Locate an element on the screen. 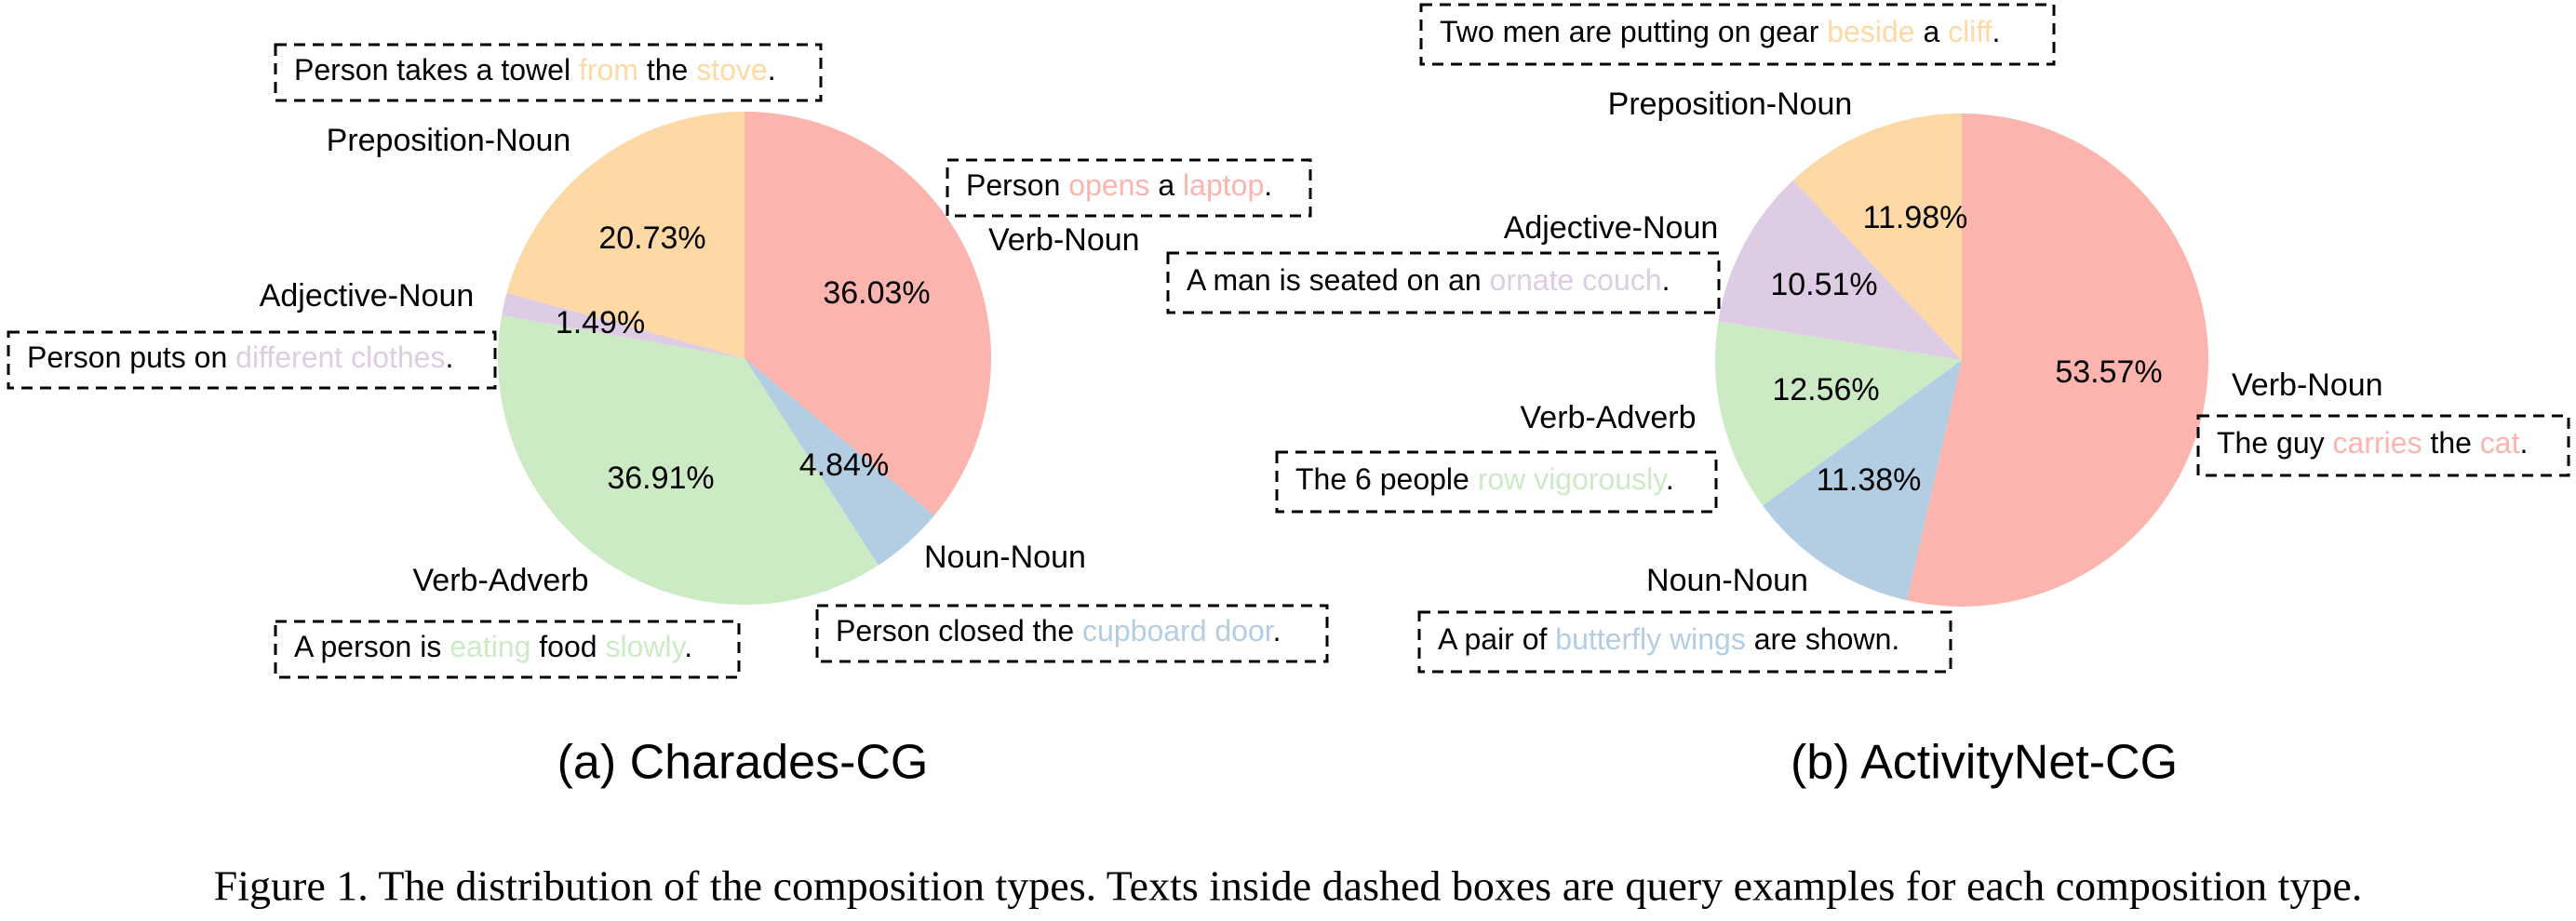  percentage-labels: 36.03% 4.84% 36.91% 1.49% 20.73% is located at coordinates (743, 358).